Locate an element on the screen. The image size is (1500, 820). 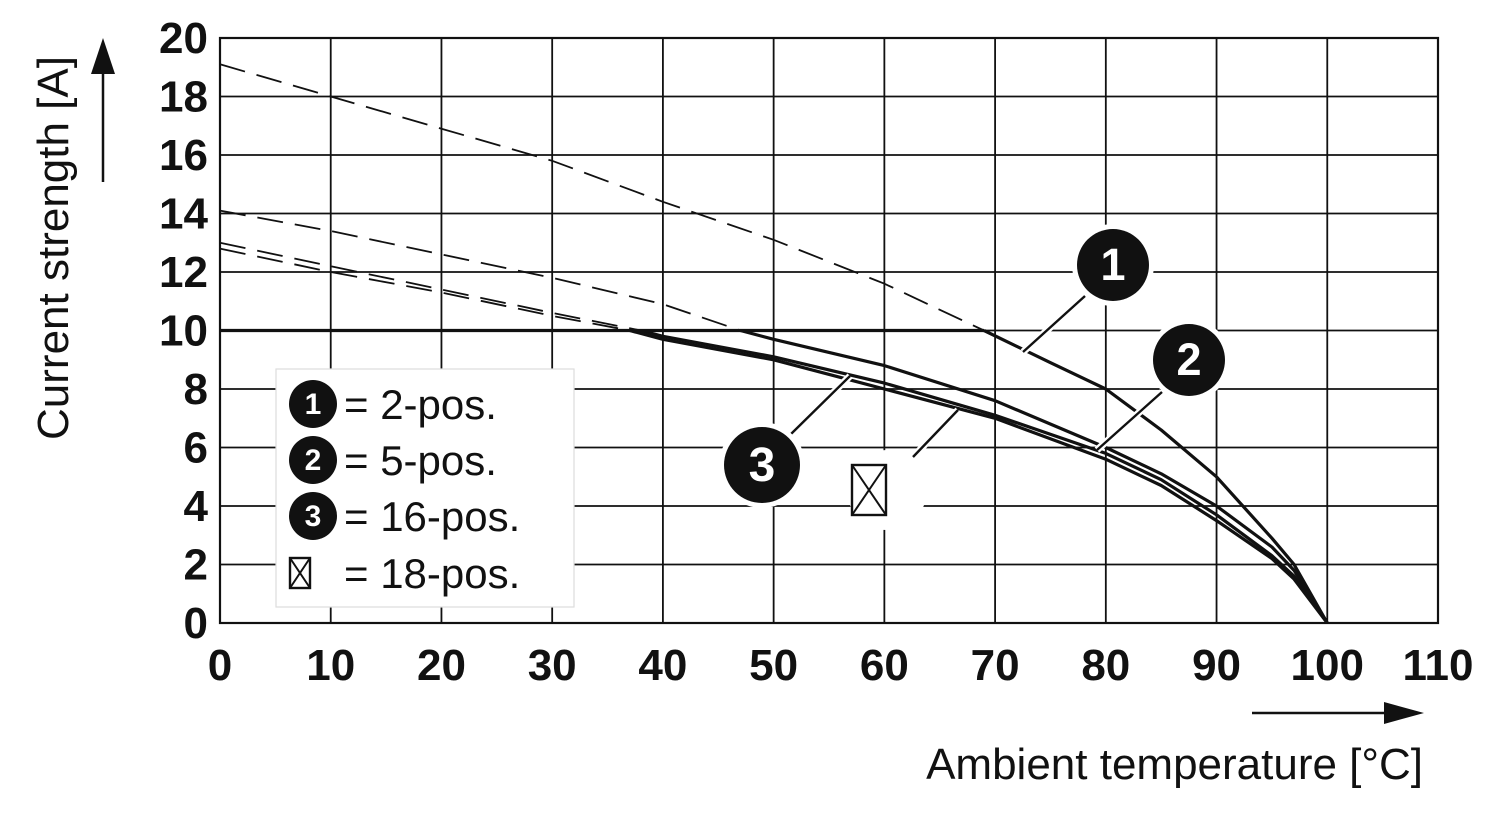
legend-marker-2-label: 2 is located at coordinates (313, 460).